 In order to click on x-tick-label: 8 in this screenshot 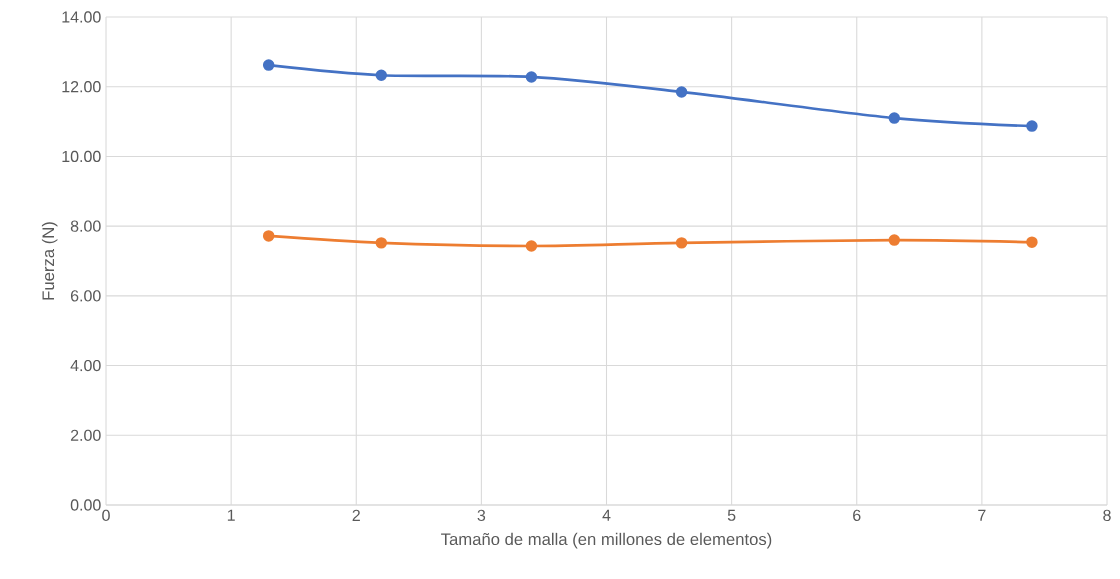, I will do `click(1107, 515)`.